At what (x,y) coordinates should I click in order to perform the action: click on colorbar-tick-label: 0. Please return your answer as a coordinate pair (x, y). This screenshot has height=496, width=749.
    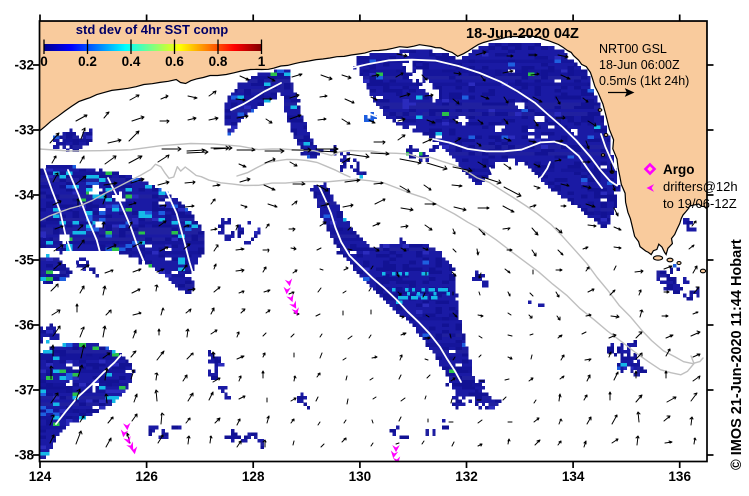
    Looking at the image, I should click on (44, 61).